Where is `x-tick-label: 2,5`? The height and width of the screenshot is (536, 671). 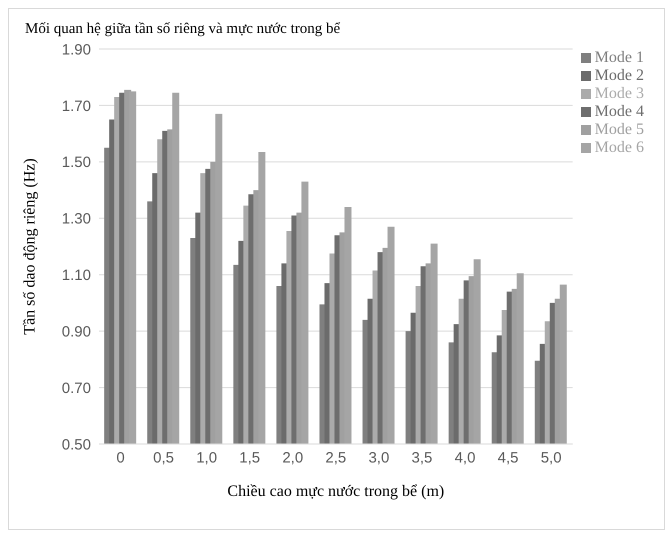 x-tick-label: 2,5 is located at coordinates (335, 458).